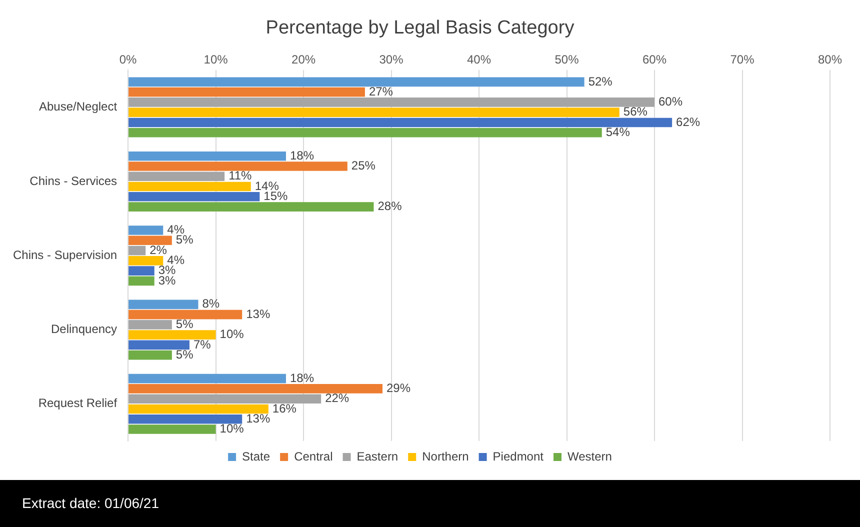  I want to click on legend-label: Central, so click(313, 456).